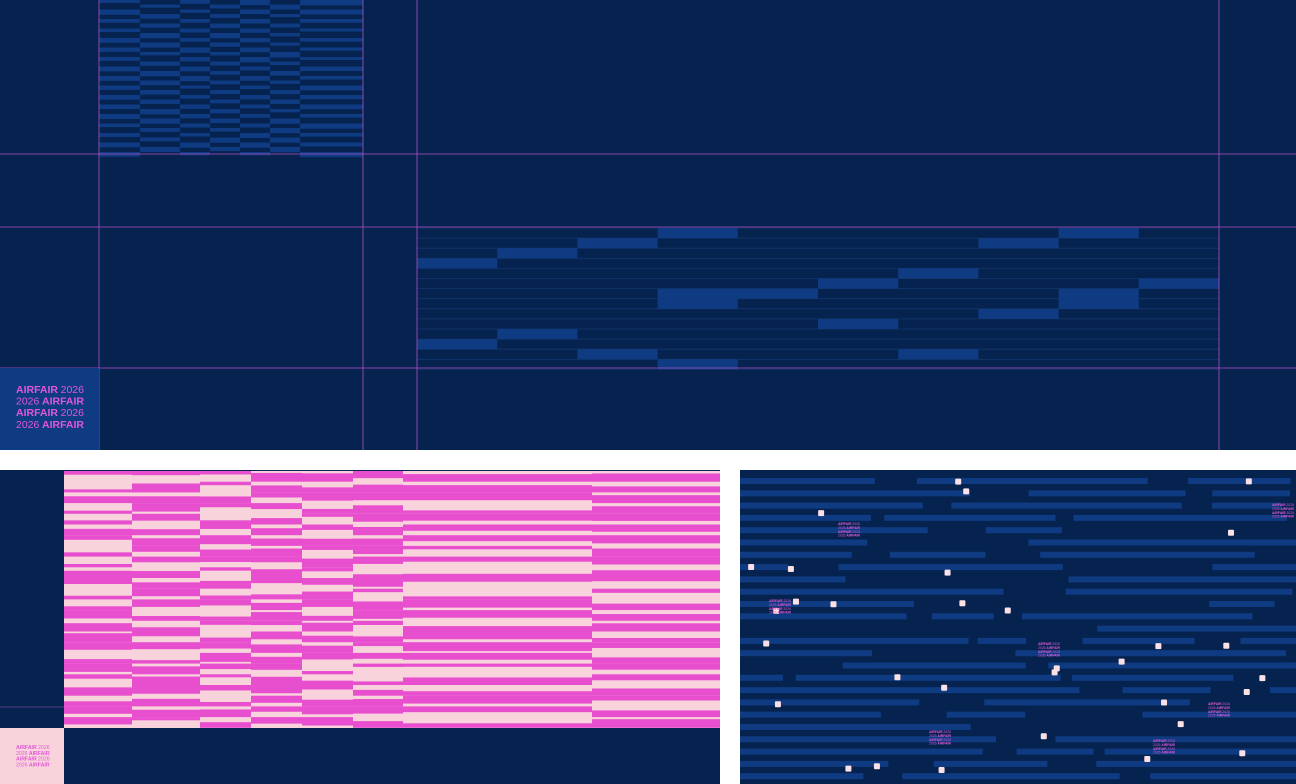 This screenshot has width=1296, height=784. I want to click on logo-box, so click(49, 409).